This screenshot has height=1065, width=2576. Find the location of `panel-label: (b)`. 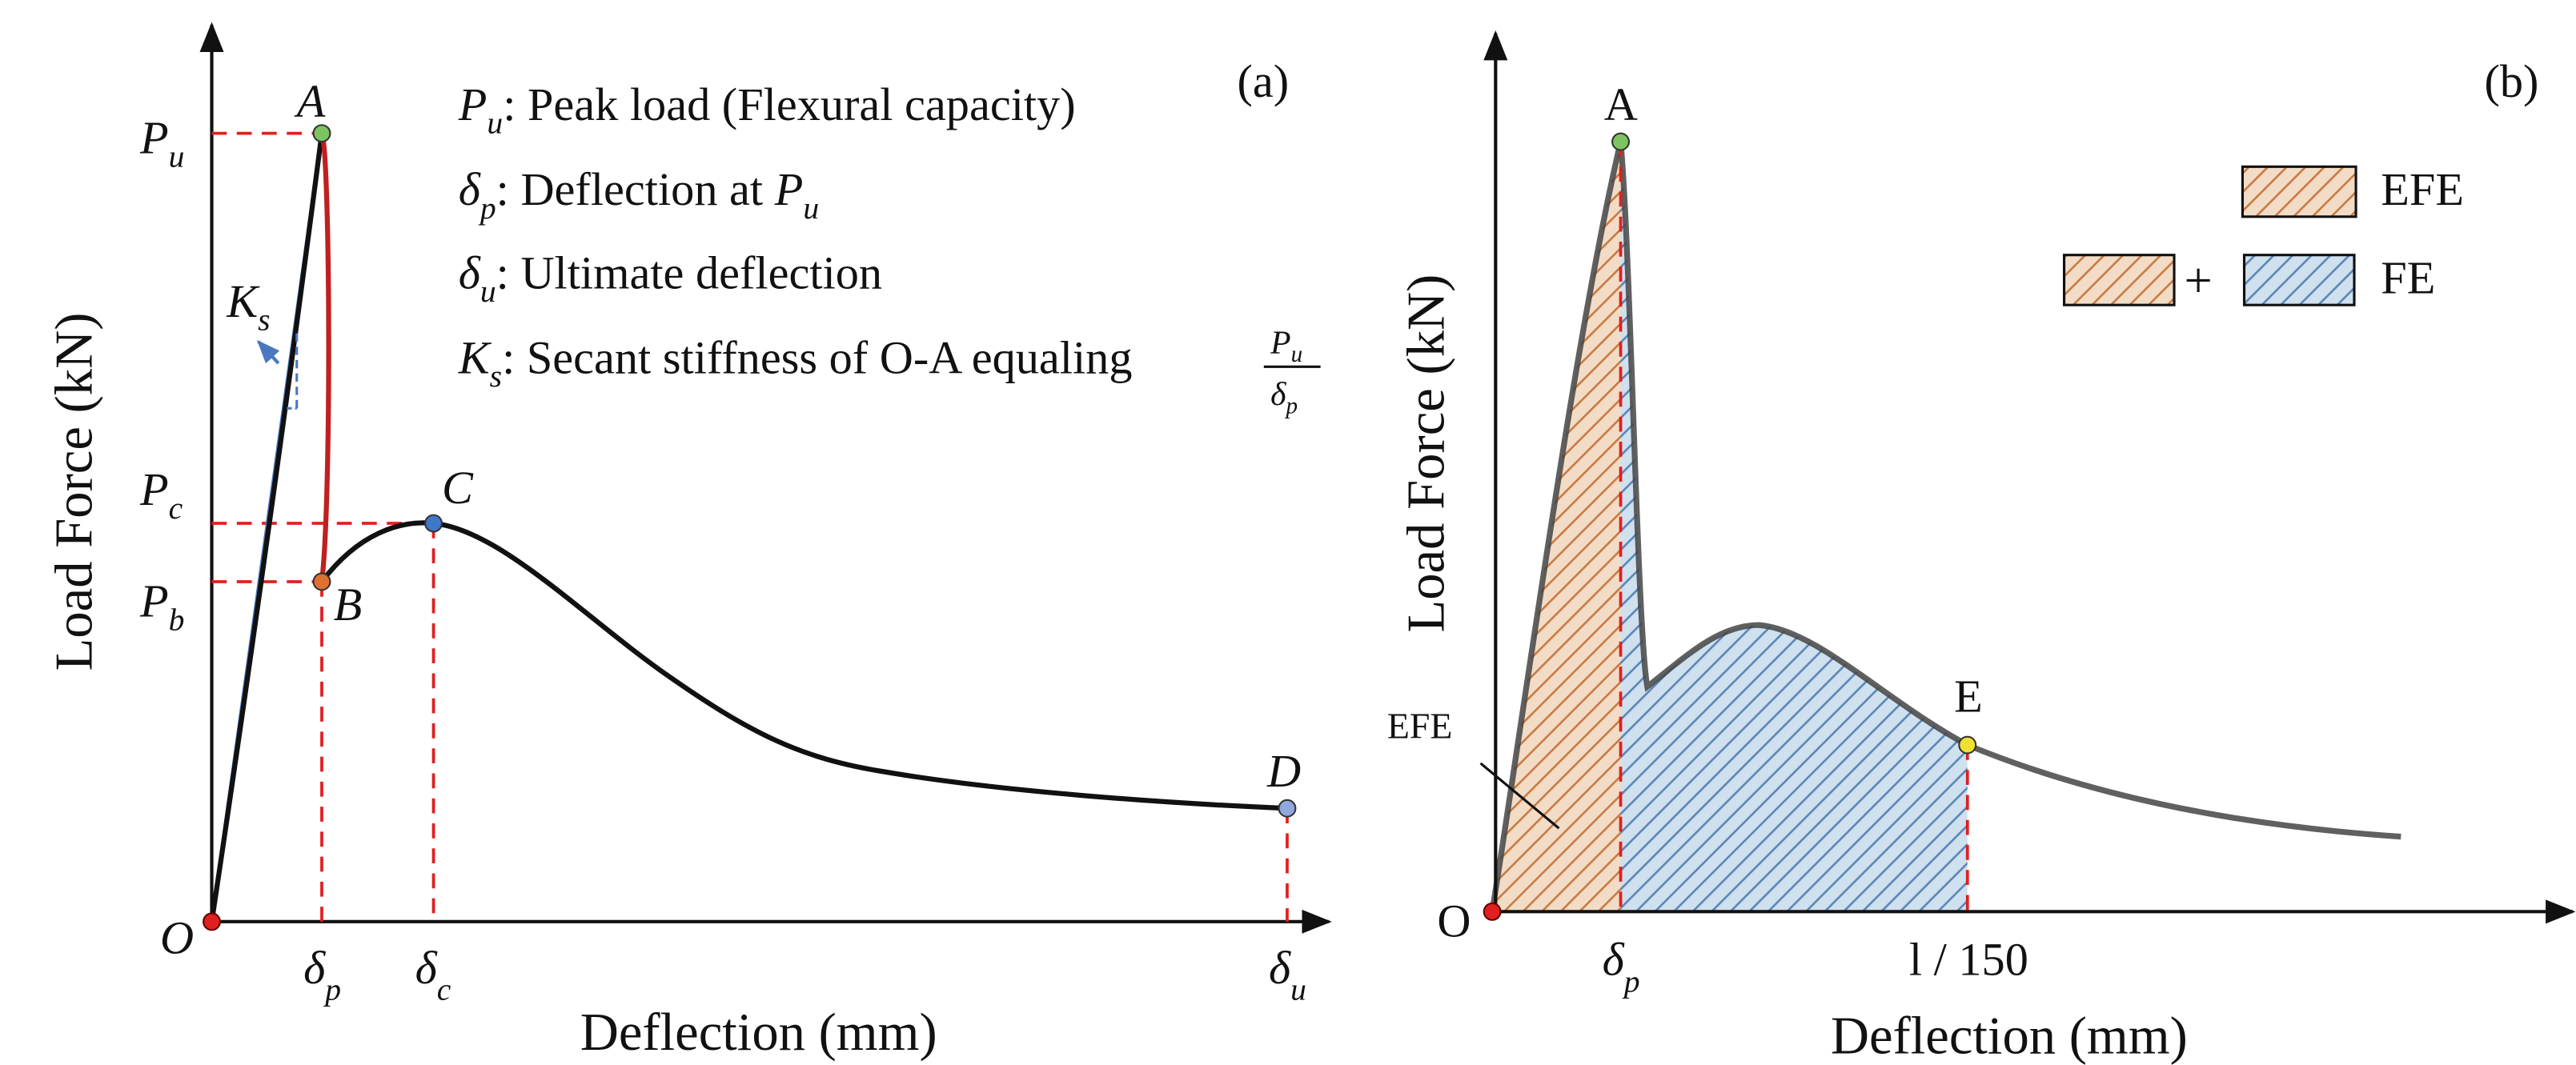

panel-label: (b) is located at coordinates (2511, 81).